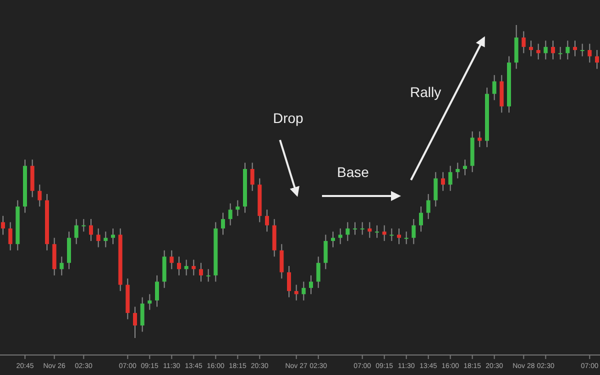 The image size is (600, 375). Describe the element at coordinates (288, 118) in the screenshot. I see `annotation: Drop` at that location.